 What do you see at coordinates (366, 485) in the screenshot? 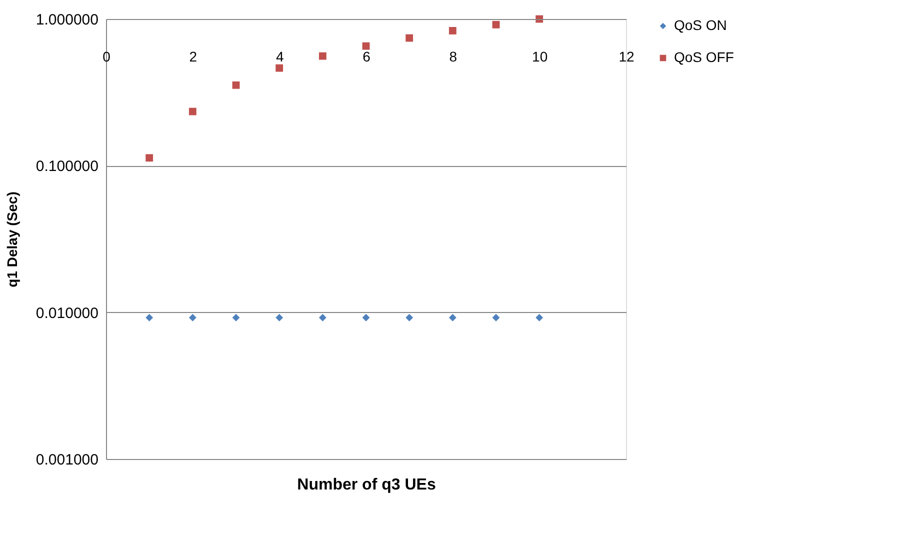
I see `x-axis-title: Number of q3 UEs` at bounding box center [366, 485].